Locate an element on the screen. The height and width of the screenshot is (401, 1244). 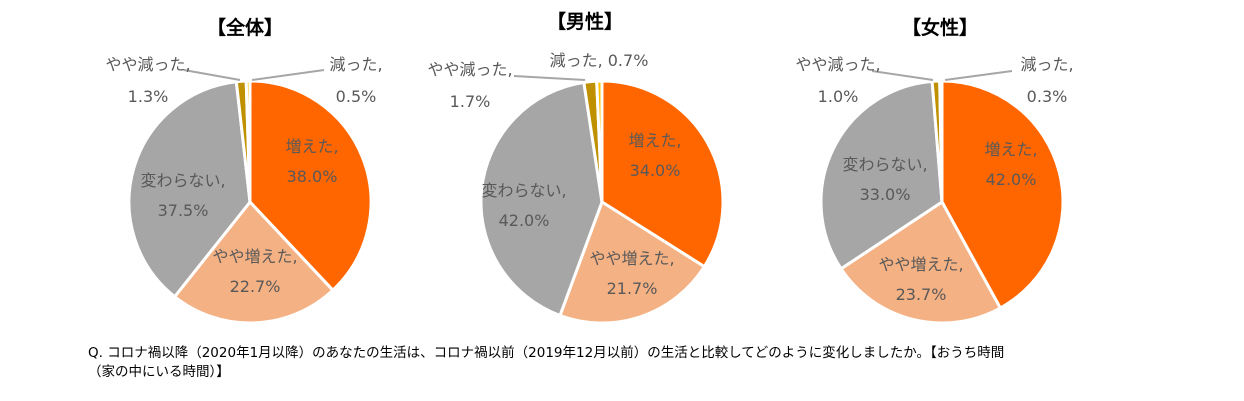
question-line-2: （家の中にいる時間）】 is located at coordinates (159, 372).